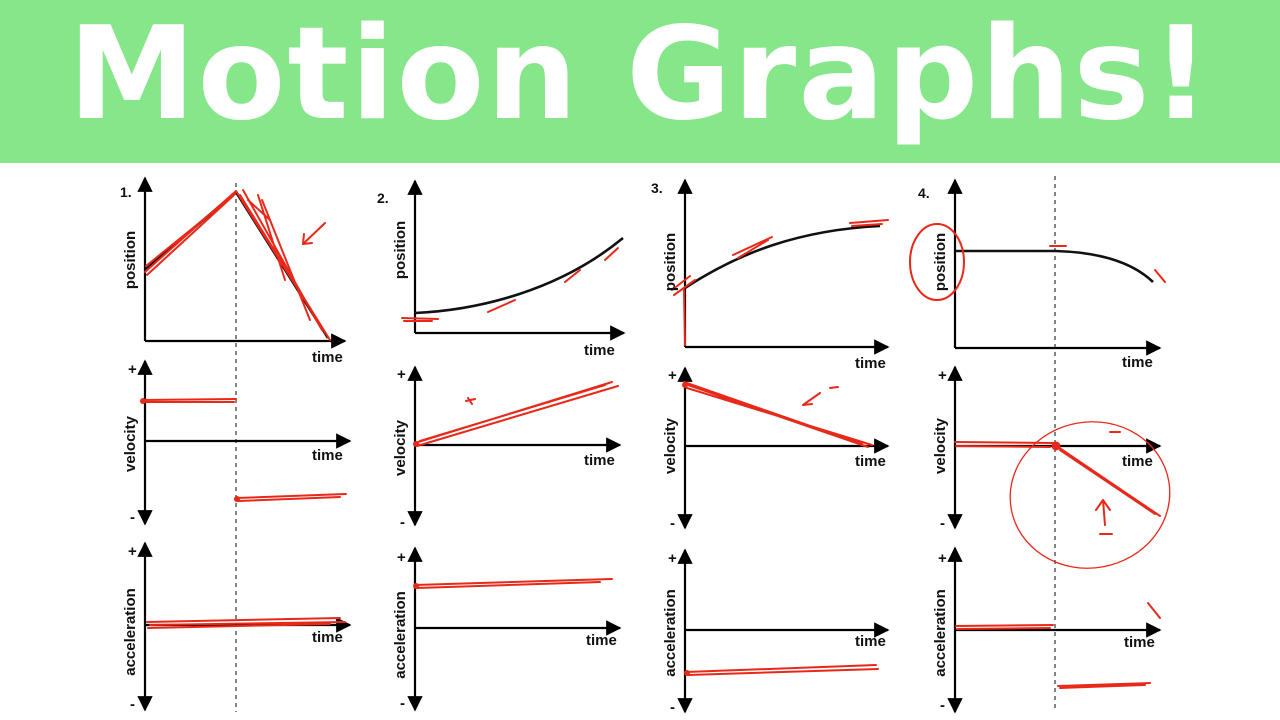 The image size is (1280, 720). I want to click on problem-1-acceleration-graph: + - acceleration time, so click(237, 627).